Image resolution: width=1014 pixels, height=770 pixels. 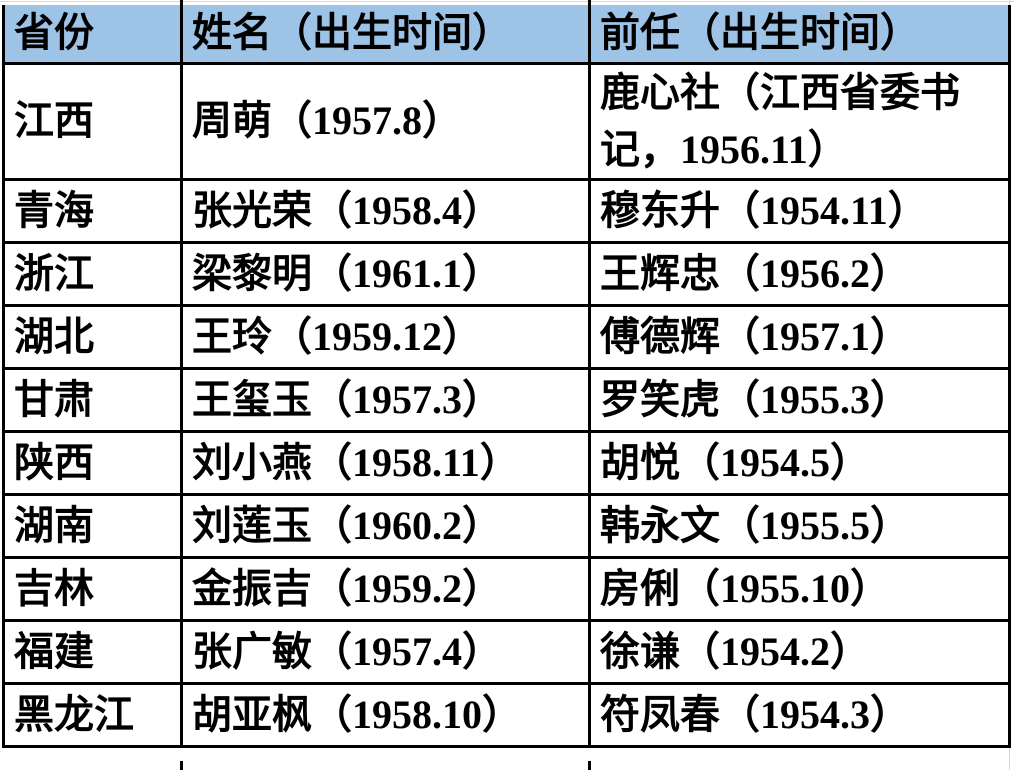 What do you see at coordinates (92, 337) in the screenshot?
I see `province-cell: 湖北` at bounding box center [92, 337].